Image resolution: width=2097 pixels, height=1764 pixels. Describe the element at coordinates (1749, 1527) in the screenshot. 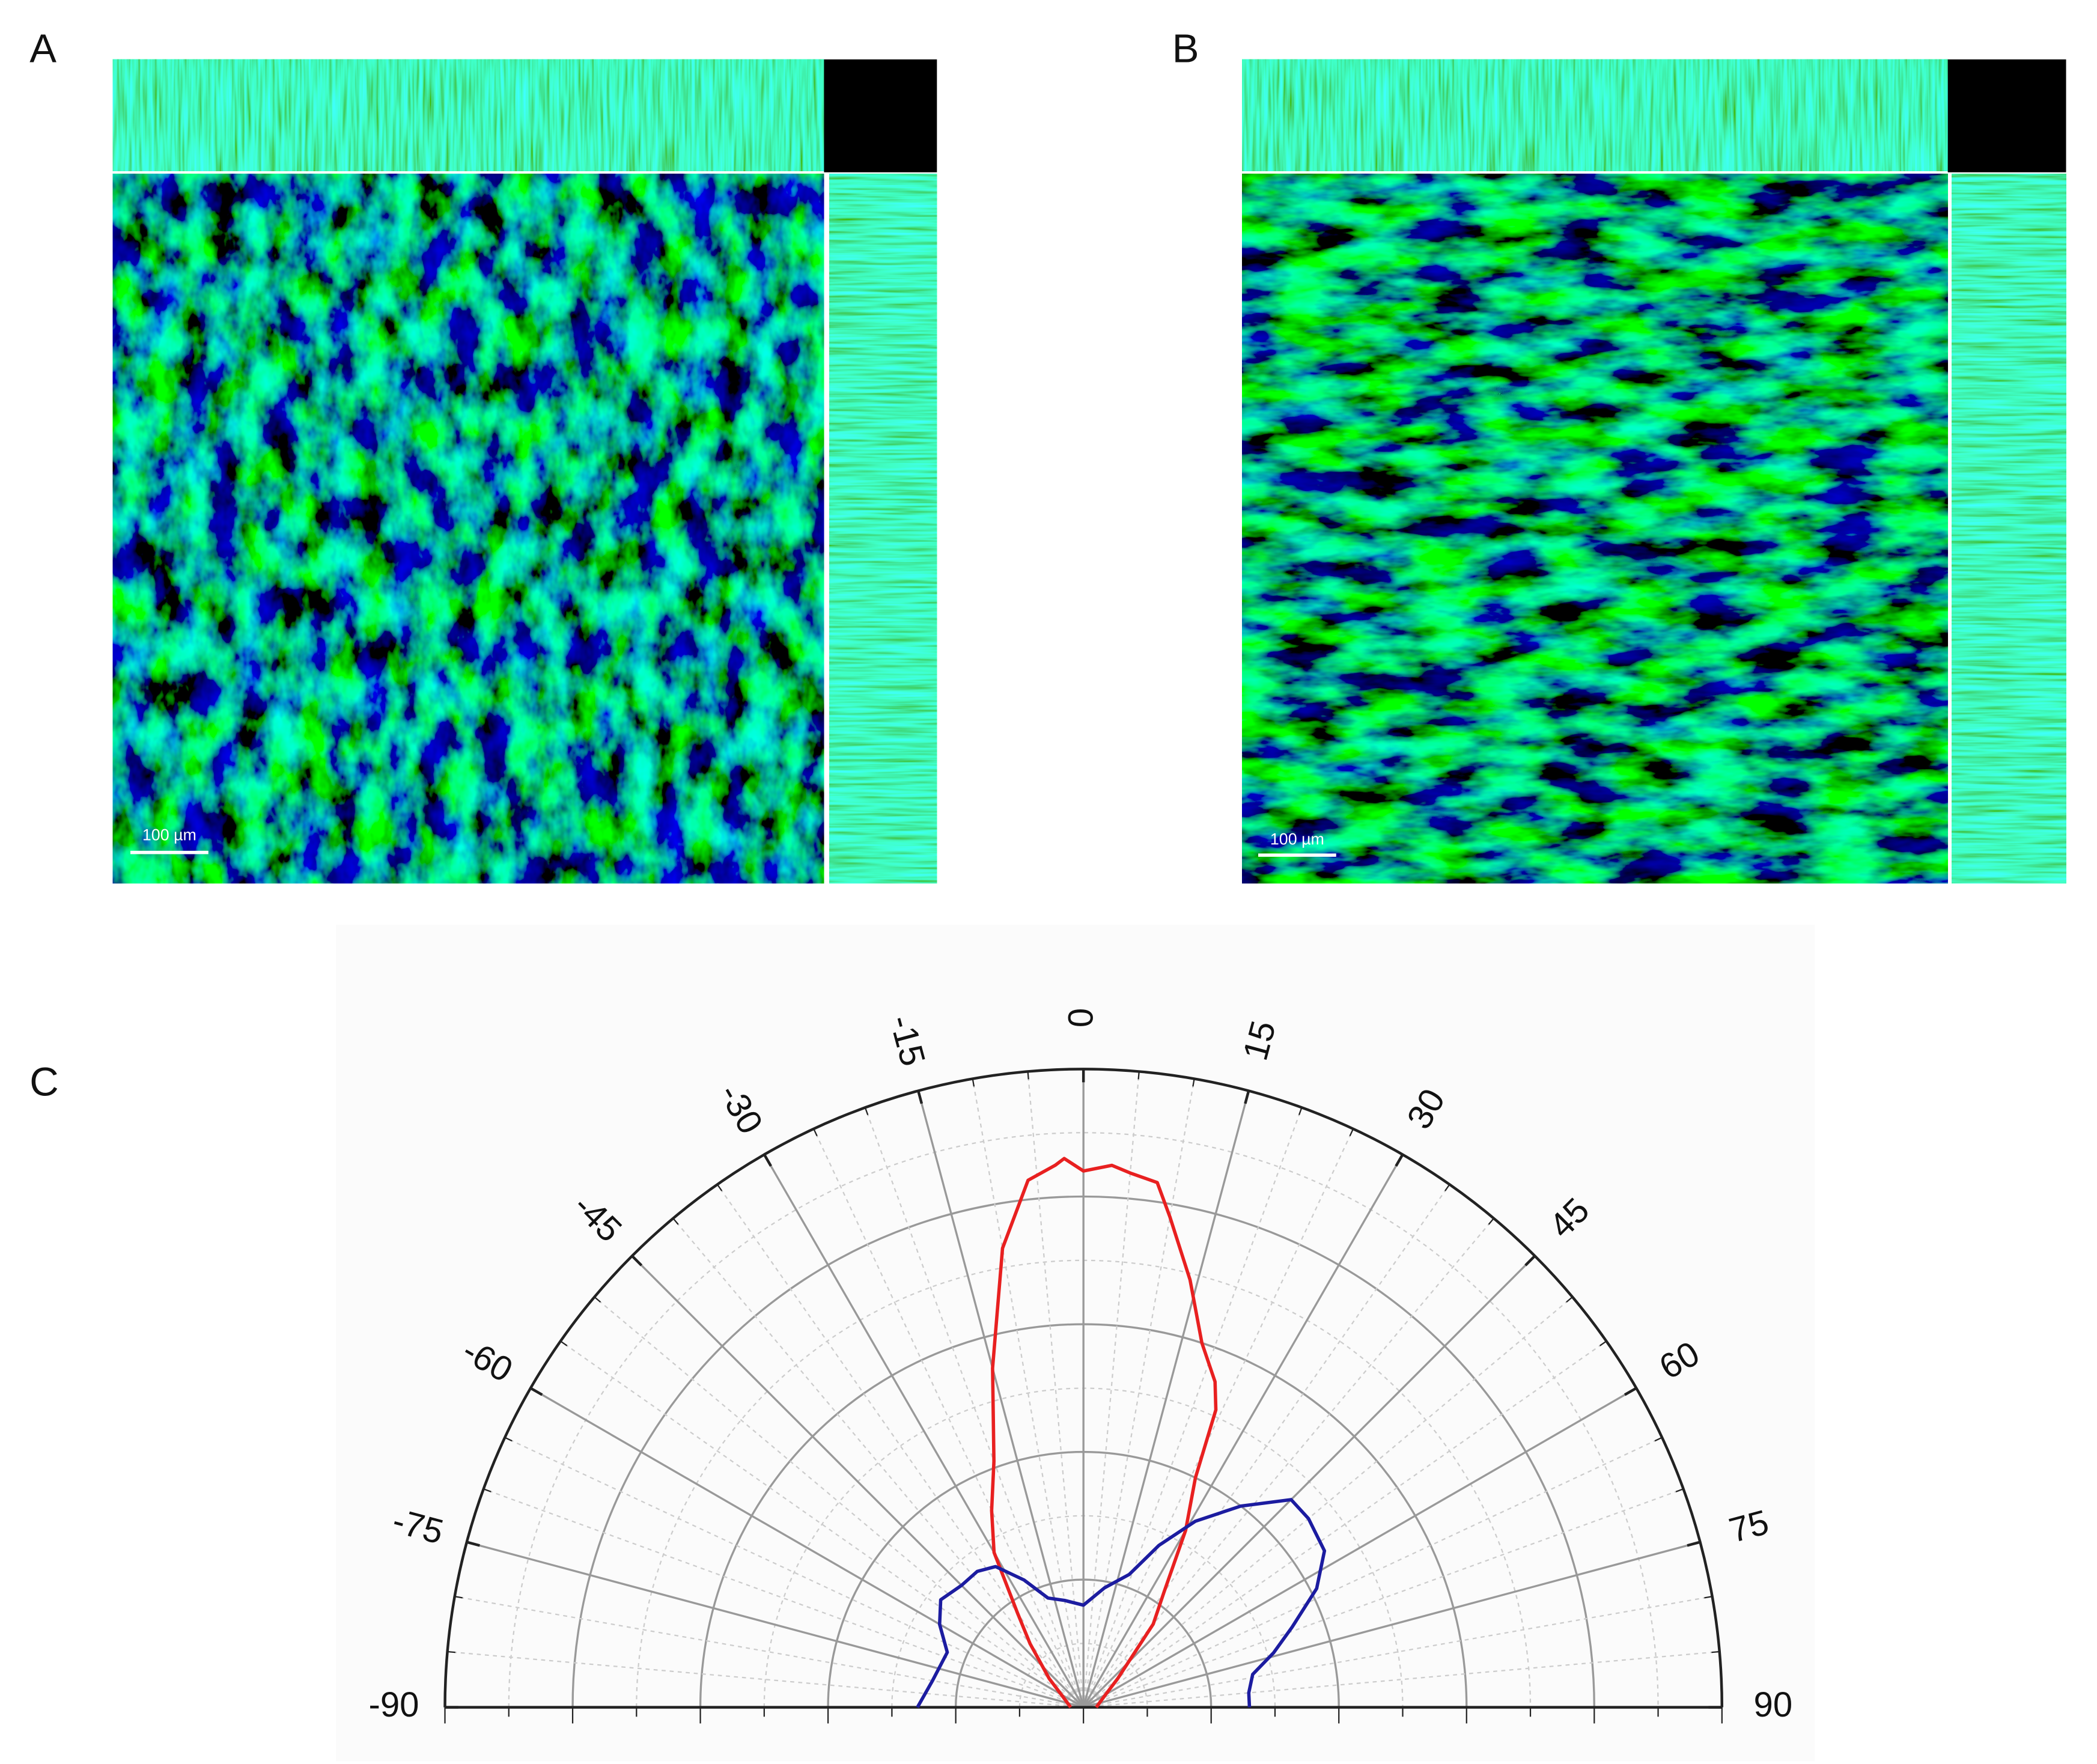

I see `angle-tick-label: 75` at that location.